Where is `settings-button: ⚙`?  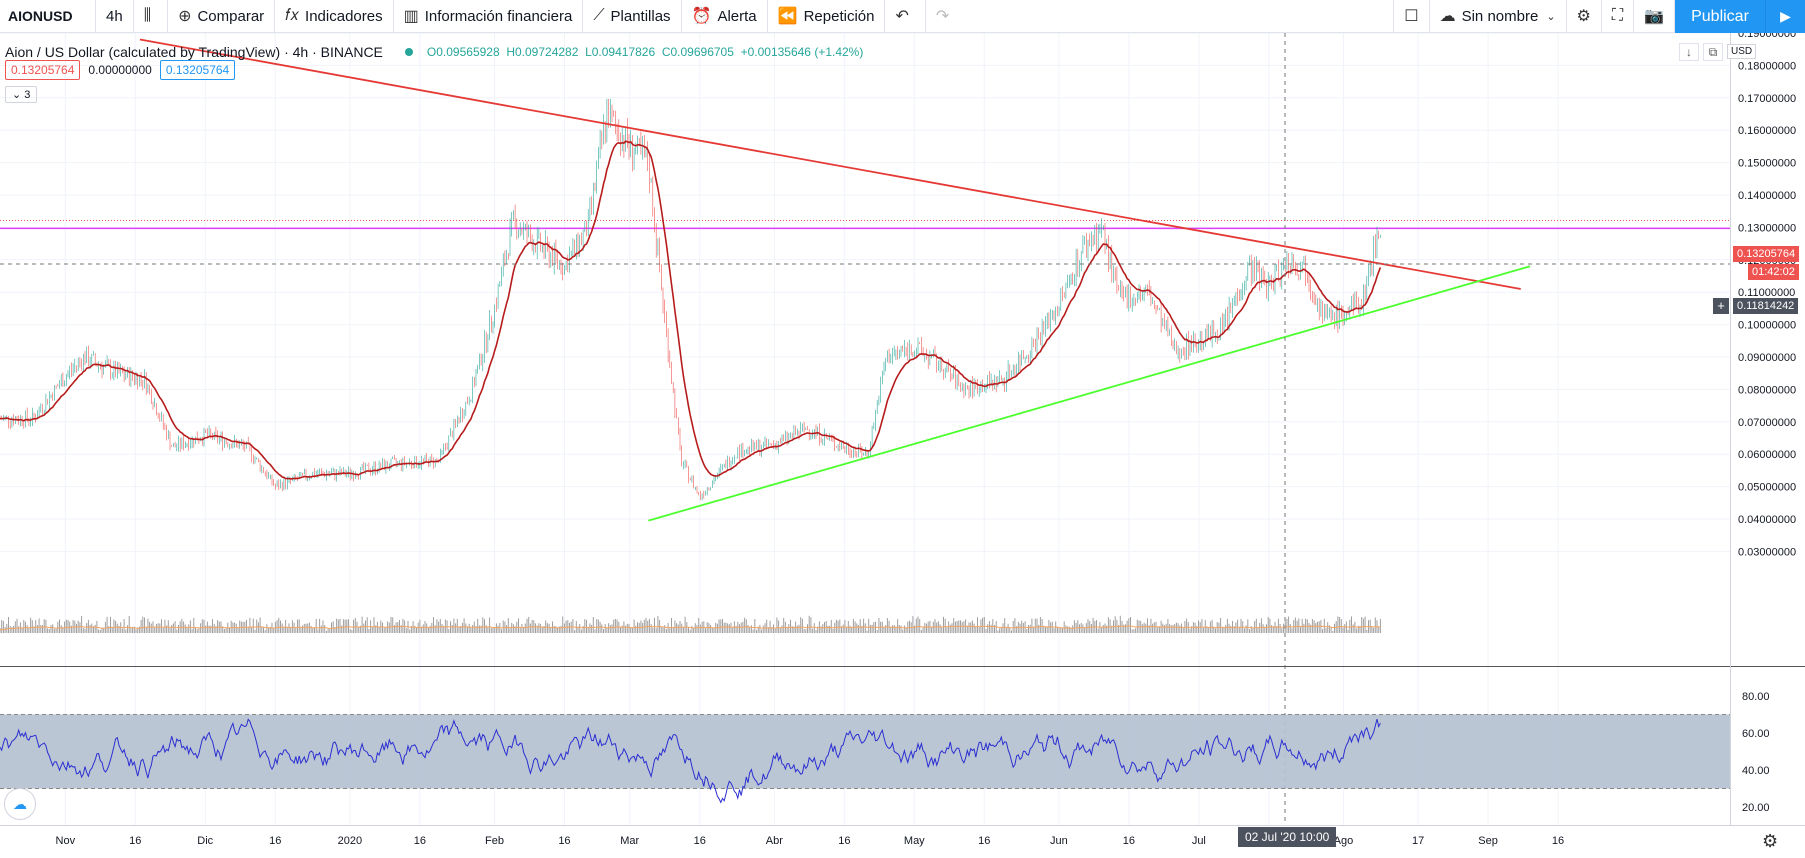 settings-button: ⚙ is located at coordinates (1584, 16).